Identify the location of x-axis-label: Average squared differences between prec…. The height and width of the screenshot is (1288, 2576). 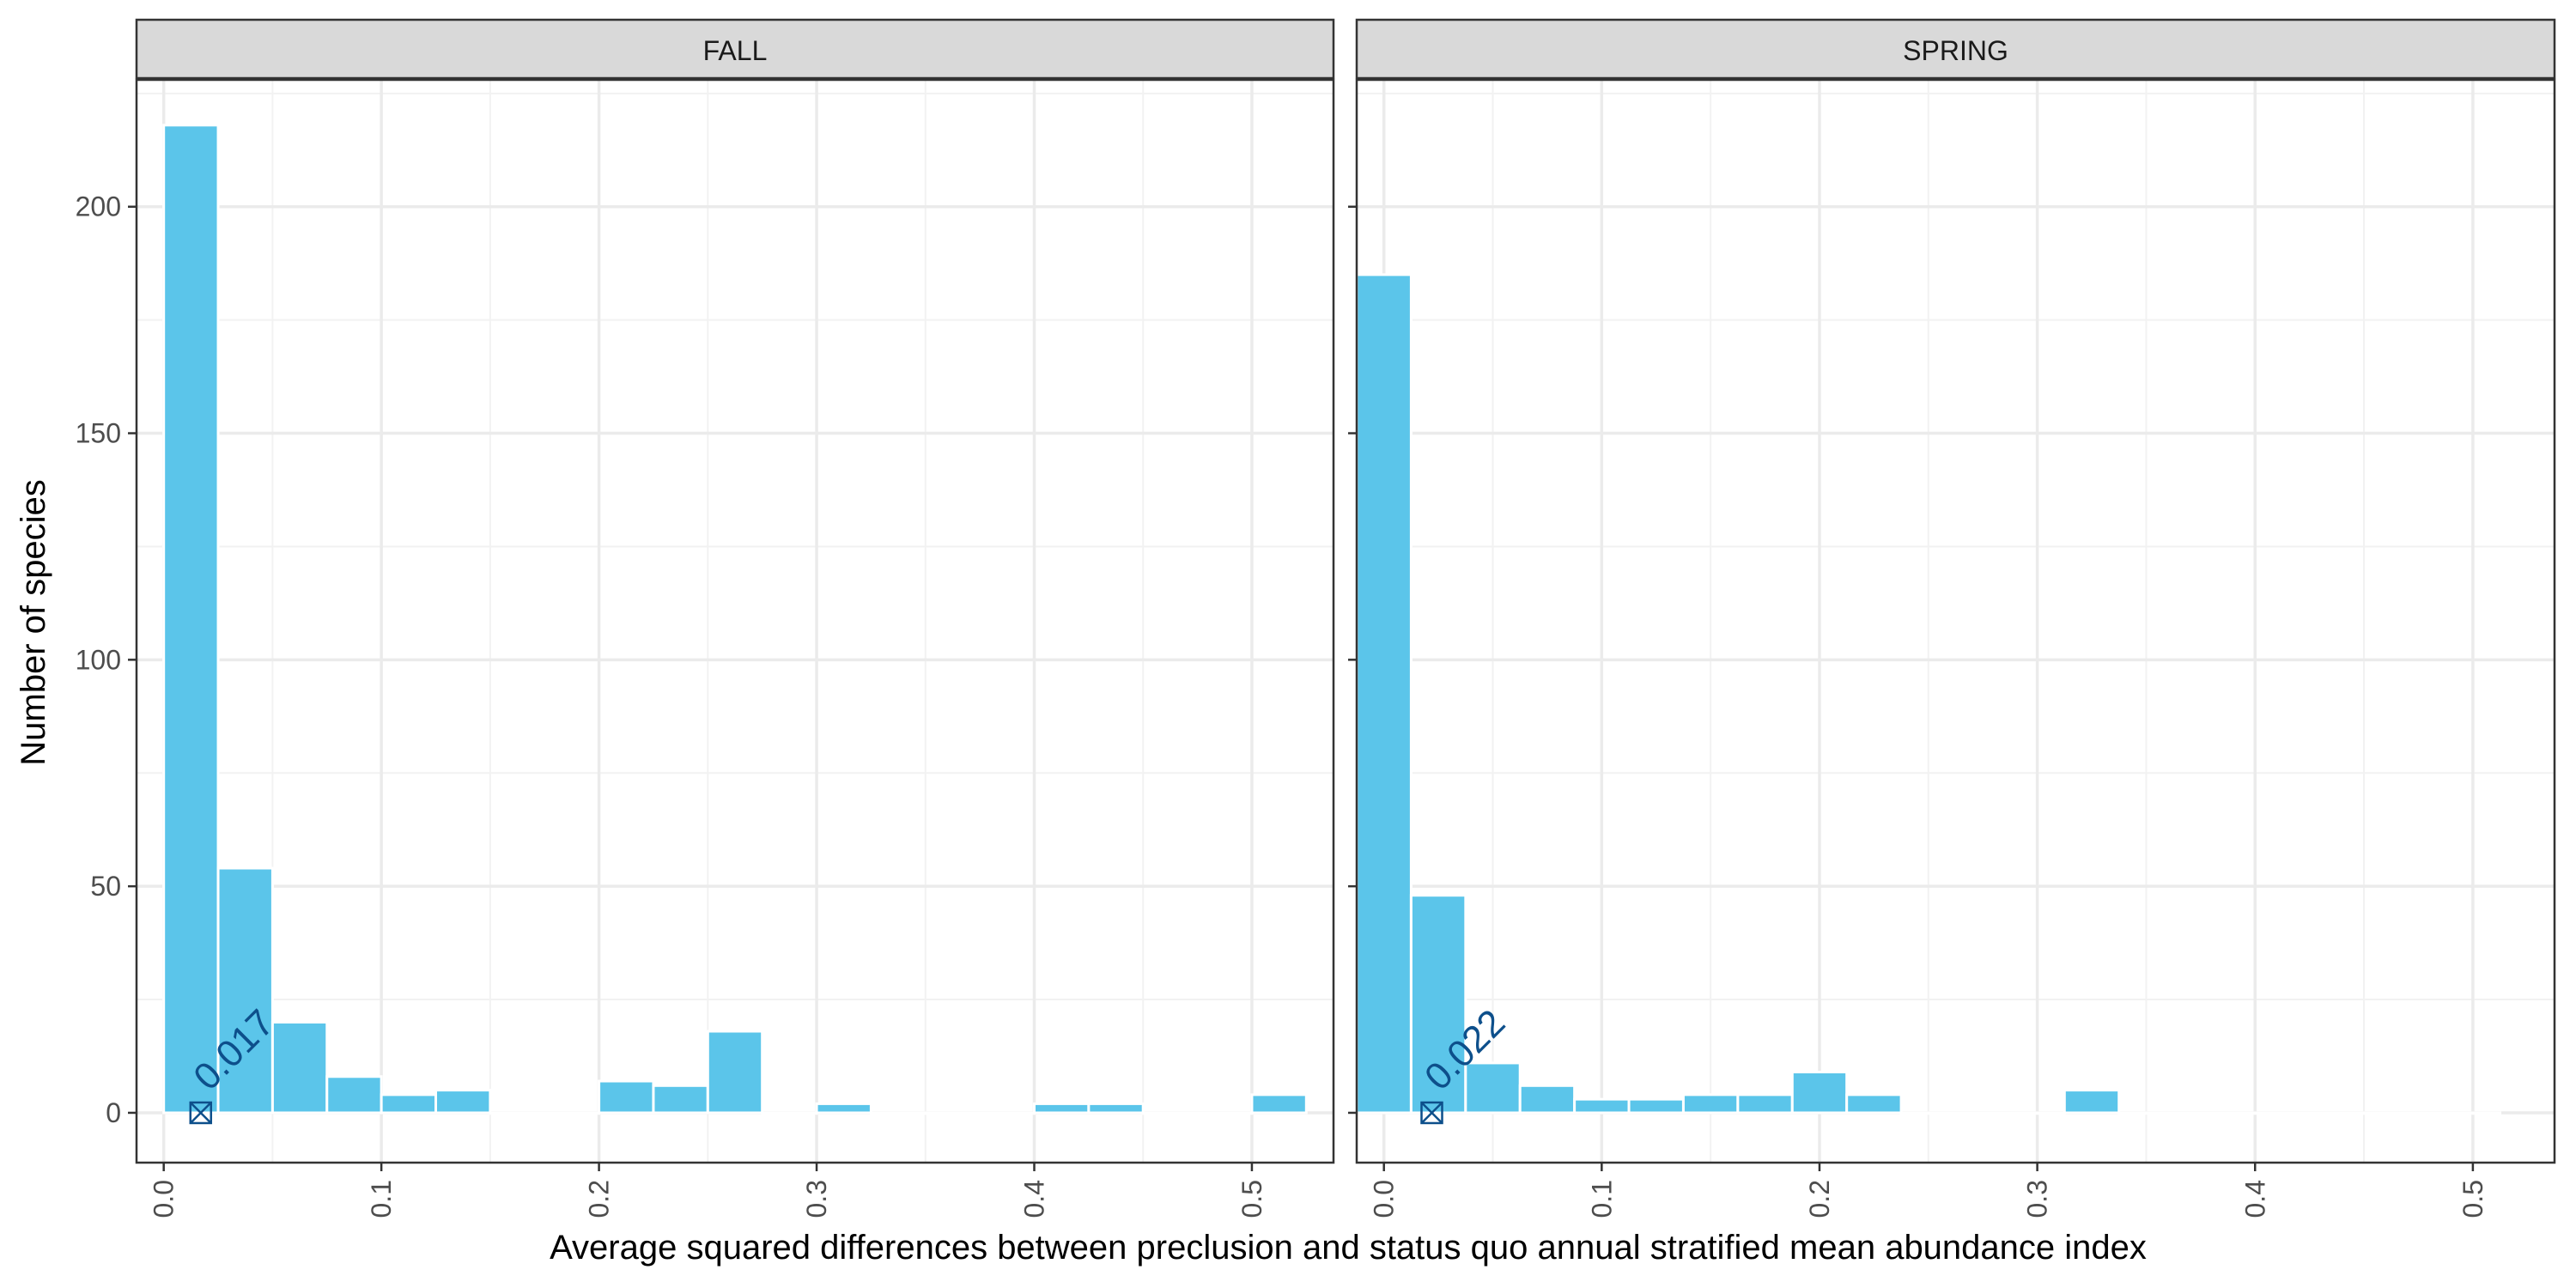
(1349, 1248).